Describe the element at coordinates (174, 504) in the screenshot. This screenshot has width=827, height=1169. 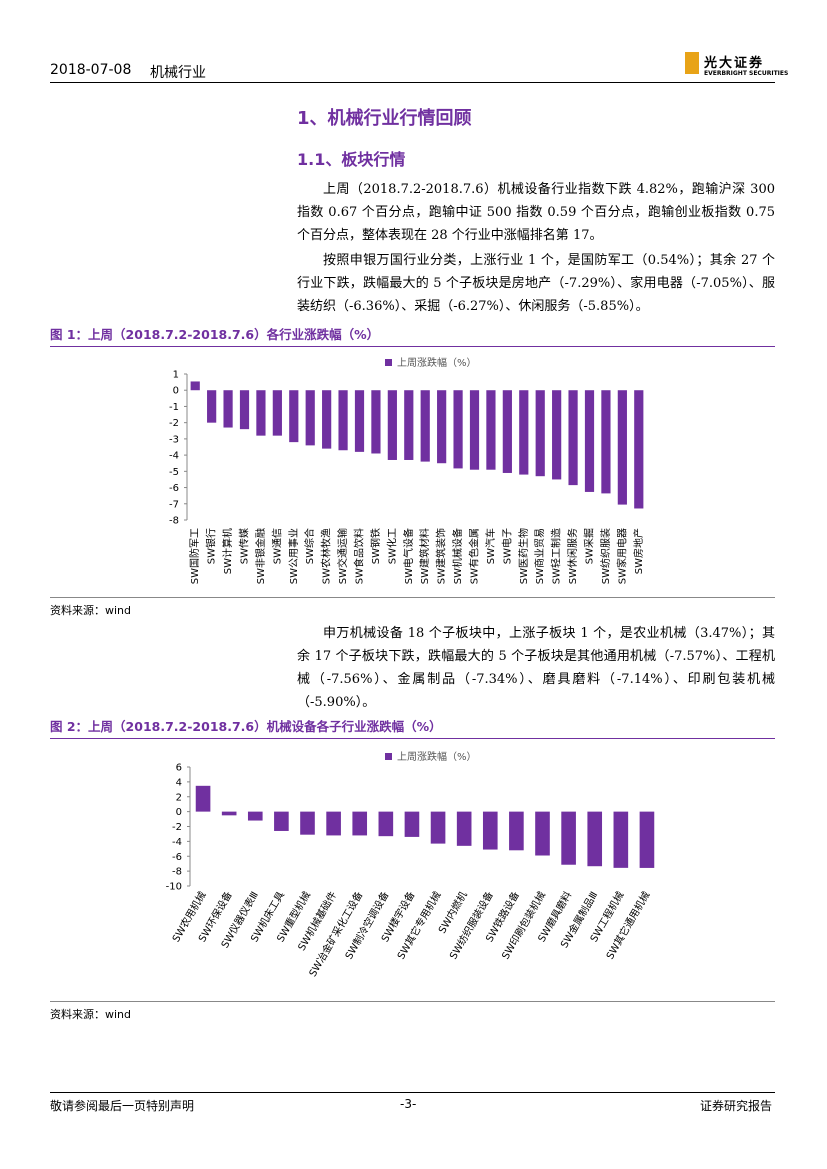
I see `y-tick-label: -7` at that location.